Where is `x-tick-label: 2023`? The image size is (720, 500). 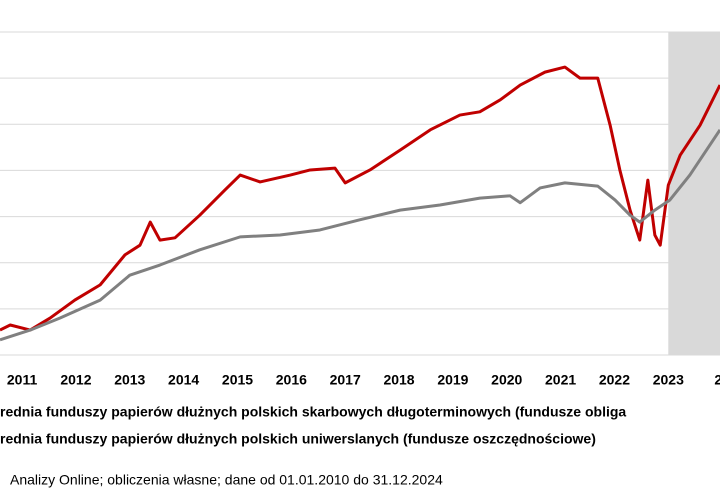
x-tick-label: 2023 is located at coordinates (668, 380).